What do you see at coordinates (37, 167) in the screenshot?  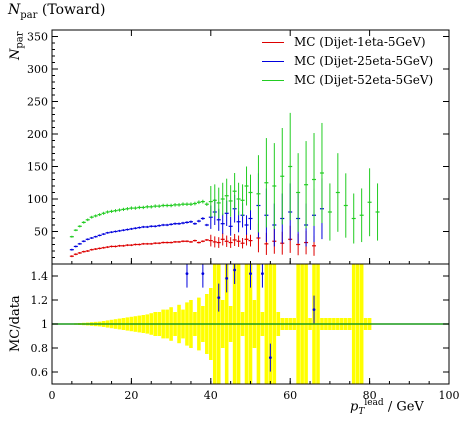 I see `main-y-tick-label: 150` at bounding box center [37, 167].